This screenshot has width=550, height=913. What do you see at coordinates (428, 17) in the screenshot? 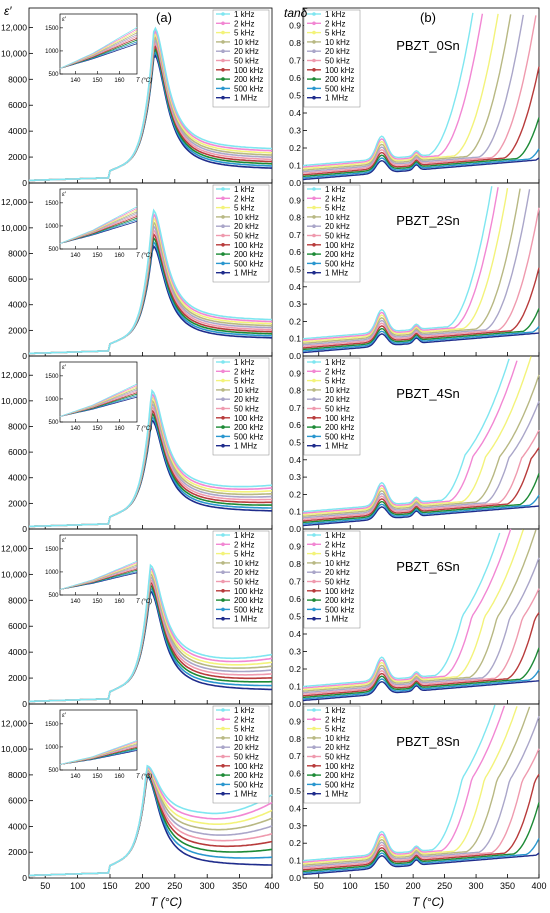
I see `panel-label-right: (b)` at bounding box center [428, 17].